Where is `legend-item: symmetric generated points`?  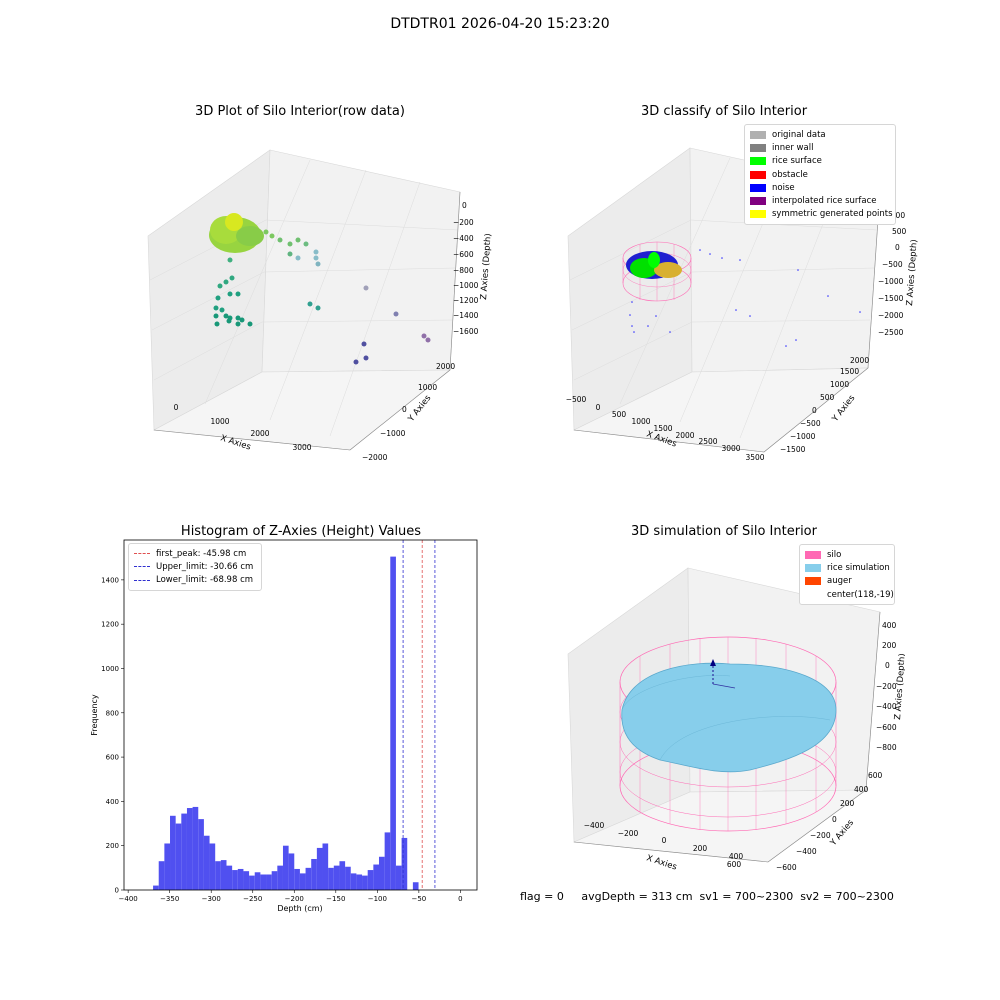
legend-item: symmetric generated points is located at coordinates (821, 214).